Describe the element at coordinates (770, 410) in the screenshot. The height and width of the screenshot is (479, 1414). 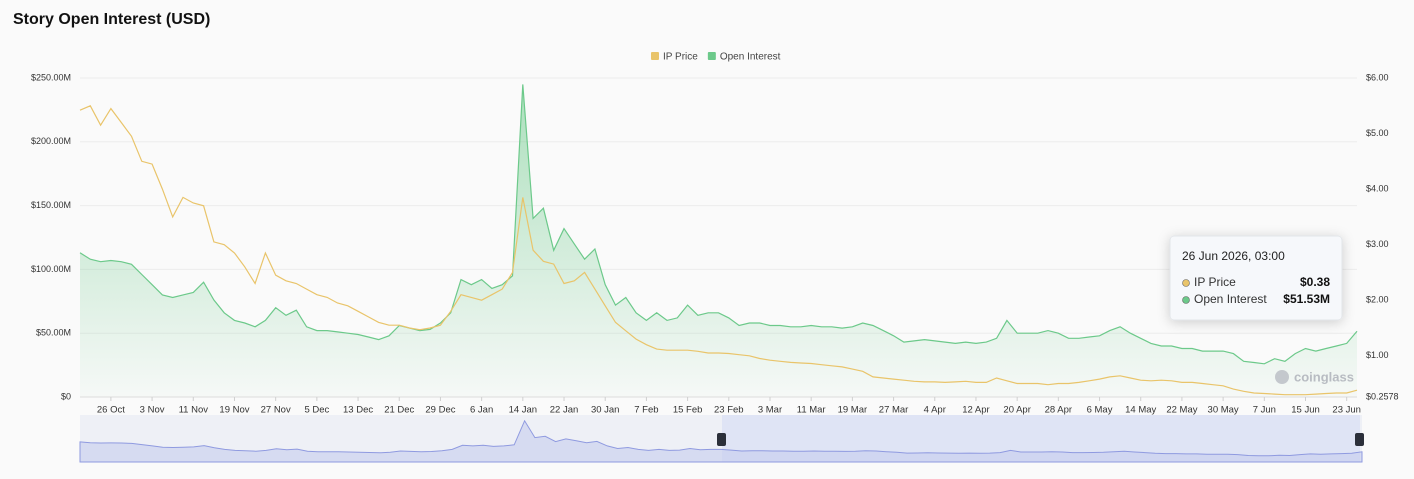
I see `x-tick-label: 3 Mar` at that location.